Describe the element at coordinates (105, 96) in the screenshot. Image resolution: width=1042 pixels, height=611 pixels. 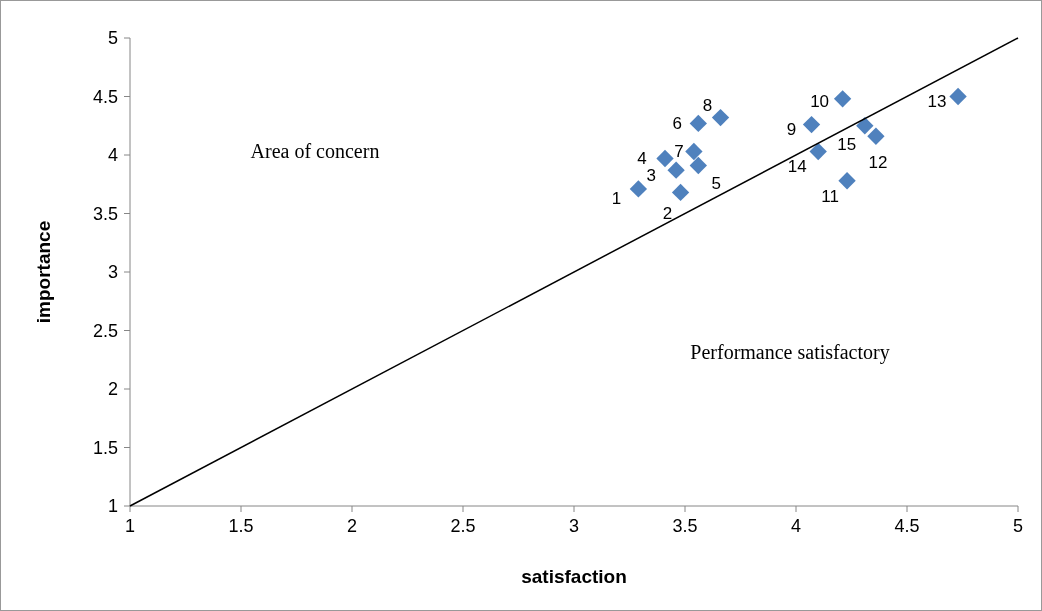
I see `y-tick-label: 4.5` at that location.